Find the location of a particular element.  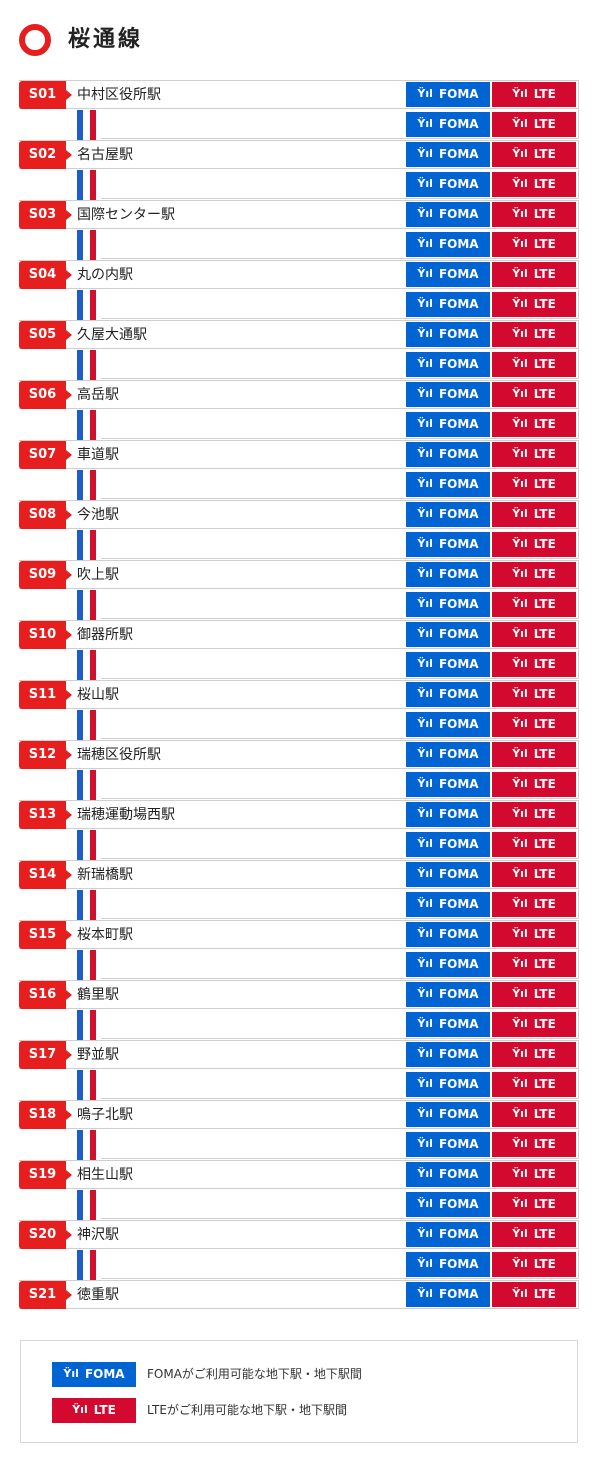

legend-lte-text: LTEがご利用可能な地下駅・地下駅間 is located at coordinates (247, 1410).